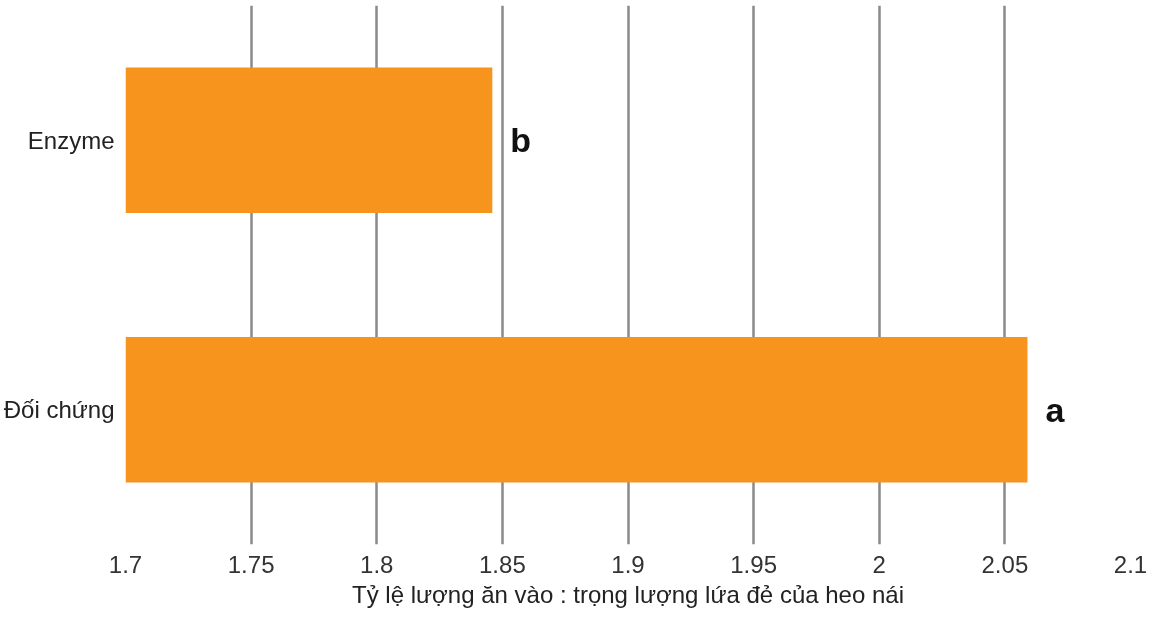  What do you see at coordinates (125, 564) in the screenshot?
I see `x-tick-label: 1.7` at bounding box center [125, 564].